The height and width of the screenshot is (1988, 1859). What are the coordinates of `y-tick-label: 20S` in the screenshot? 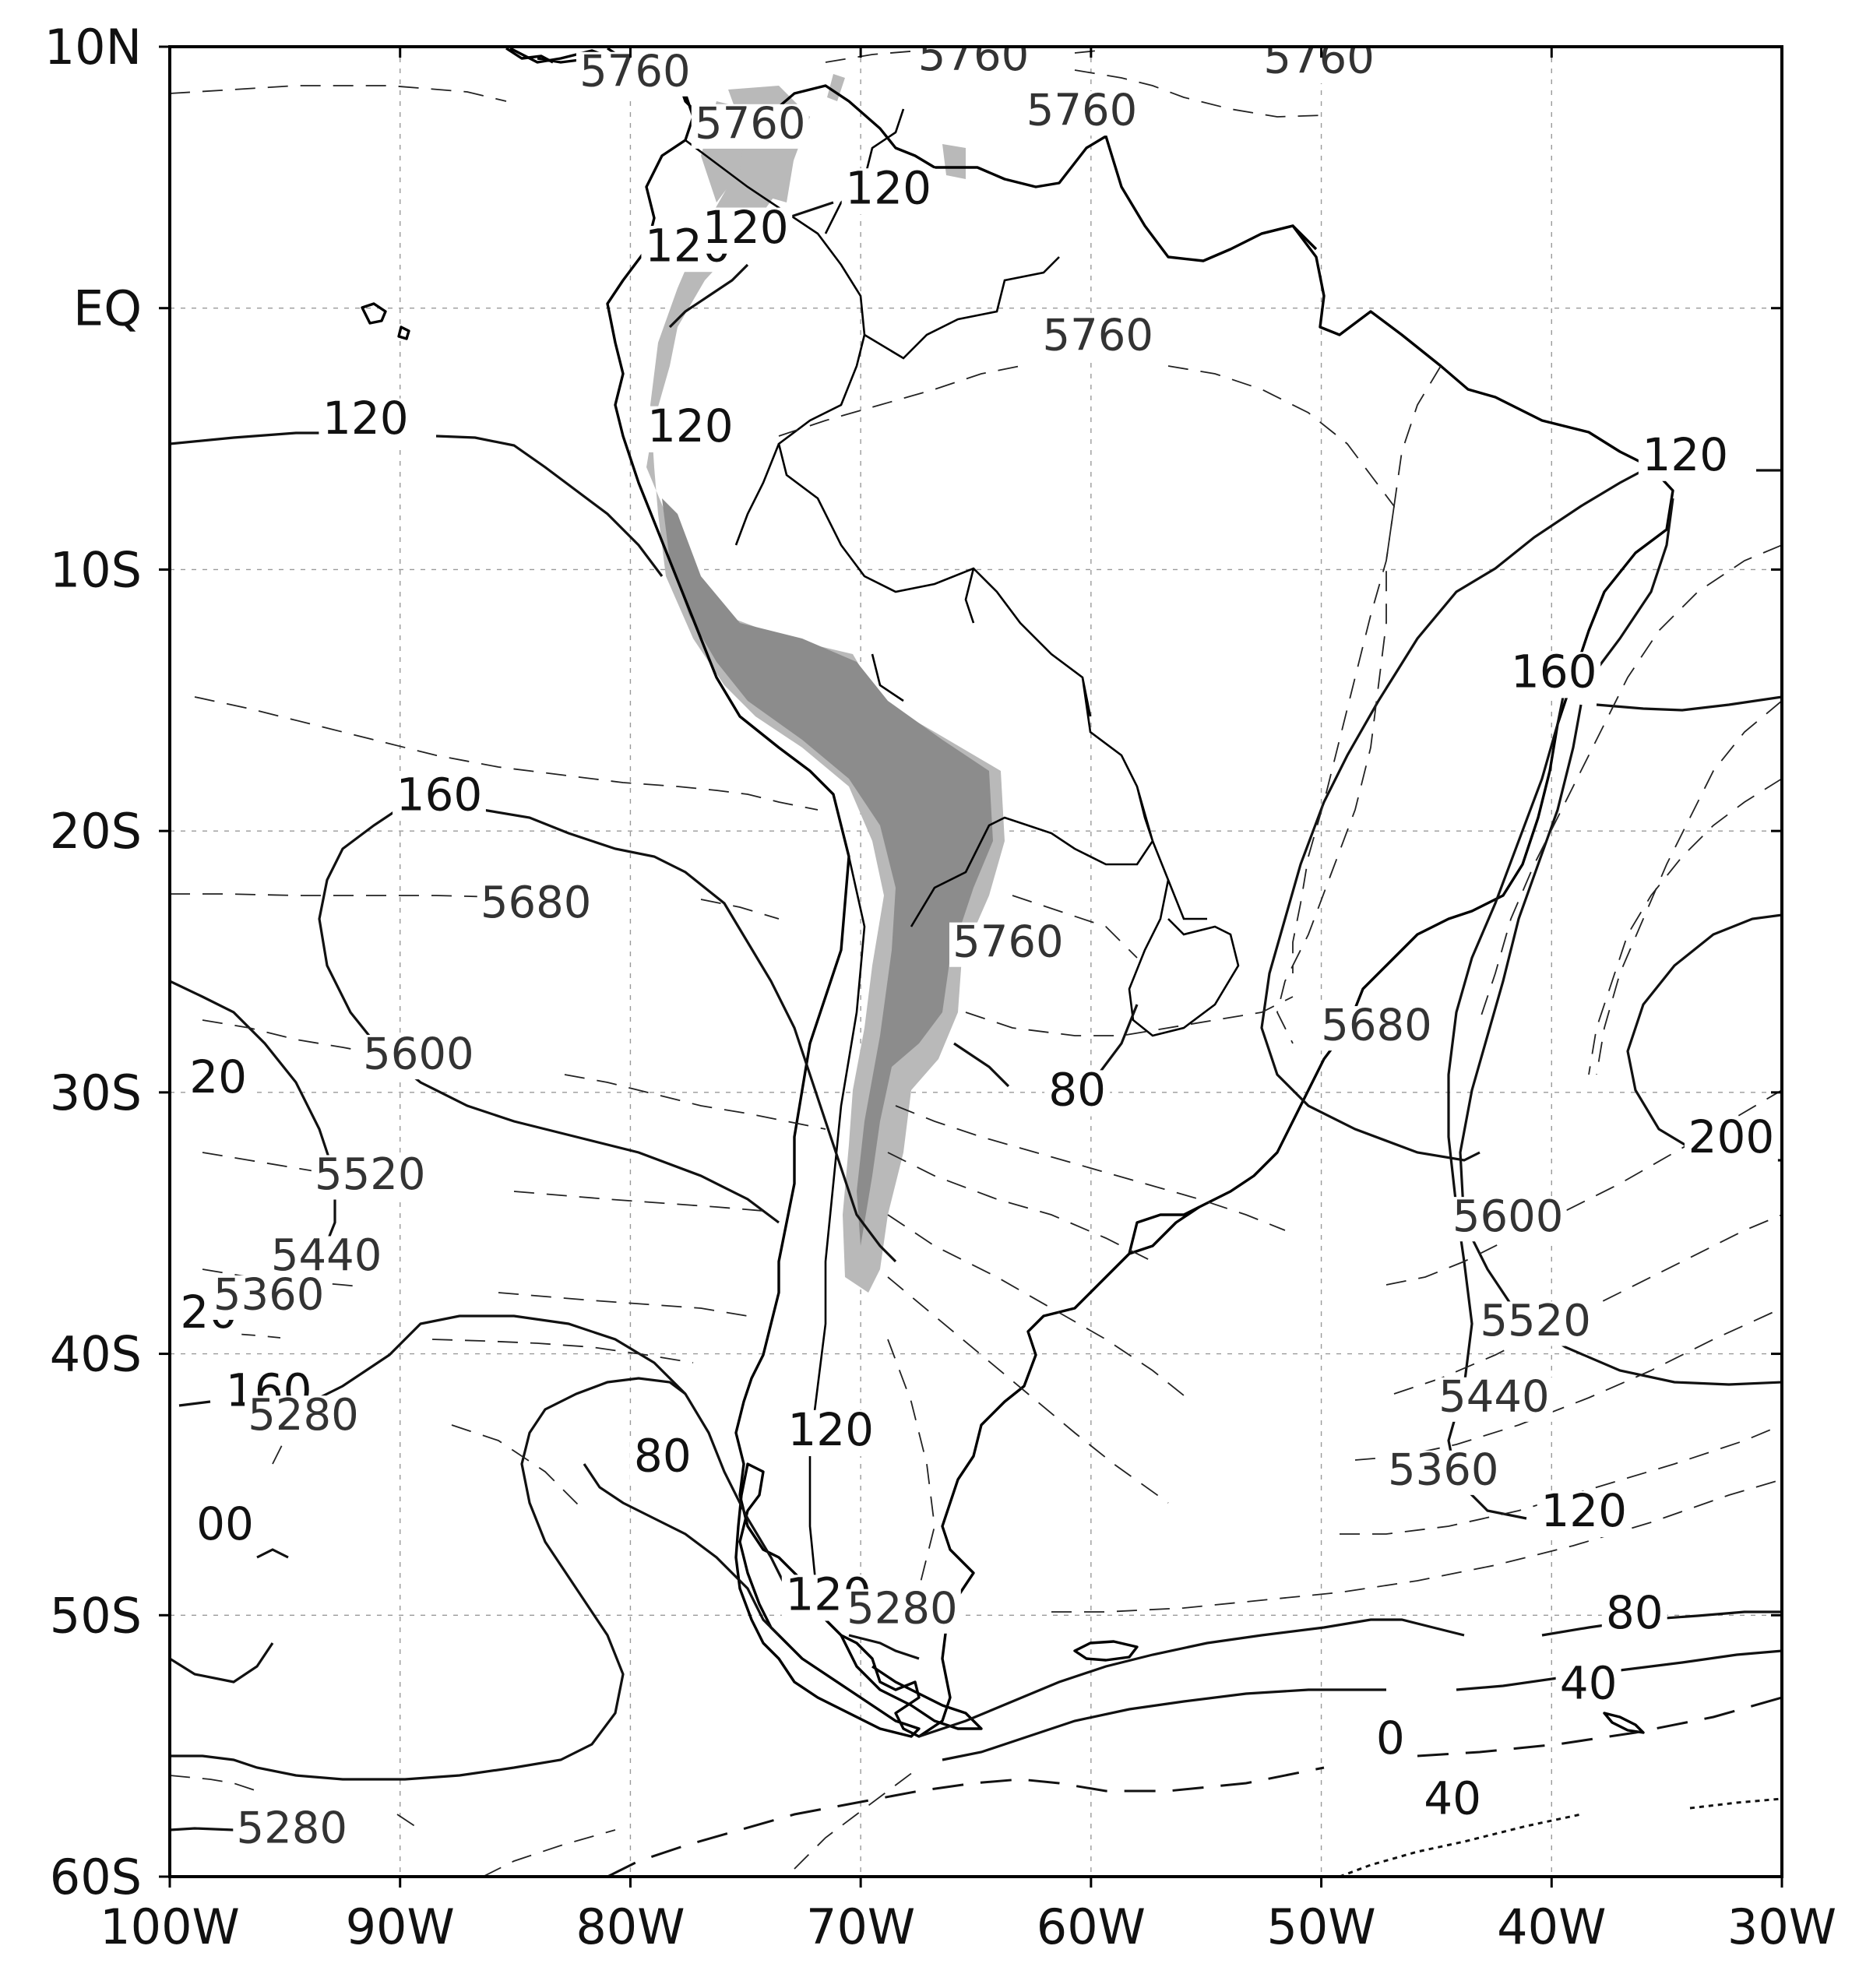 It's located at (96, 831).